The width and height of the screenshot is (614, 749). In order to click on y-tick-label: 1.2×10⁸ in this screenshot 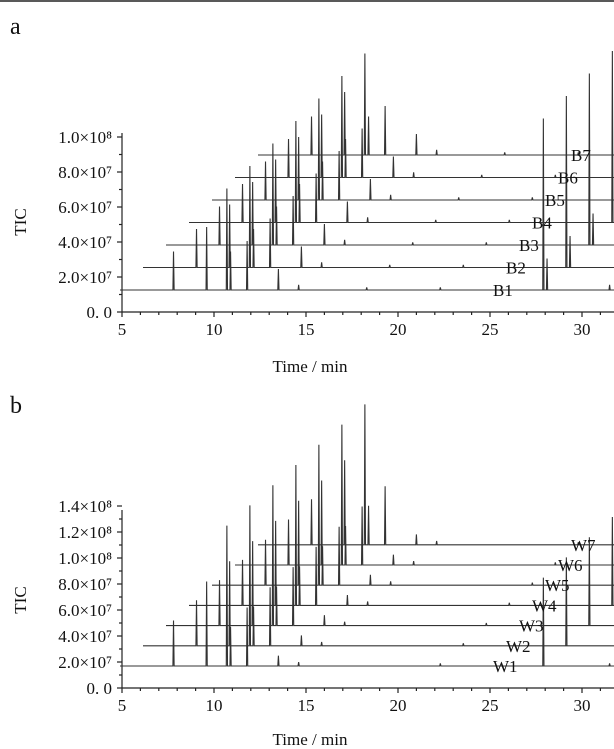, I will do `click(85, 532)`.